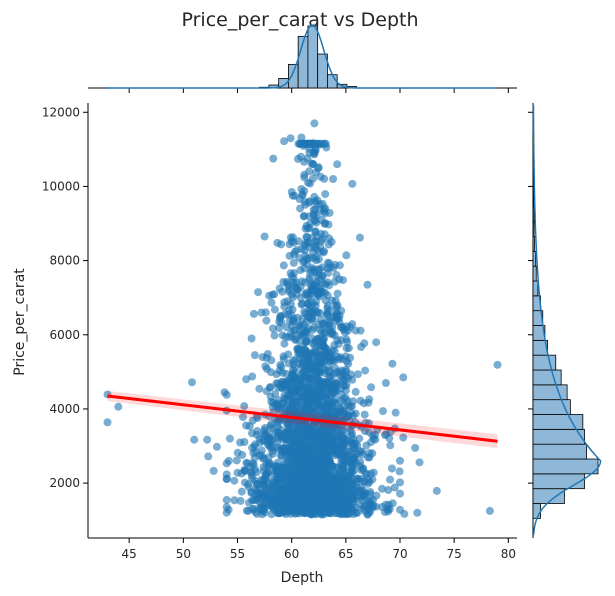 The image size is (615, 596). Describe the element at coordinates (565, 320) in the screenshot. I see `marginal-y-histogram` at that location.